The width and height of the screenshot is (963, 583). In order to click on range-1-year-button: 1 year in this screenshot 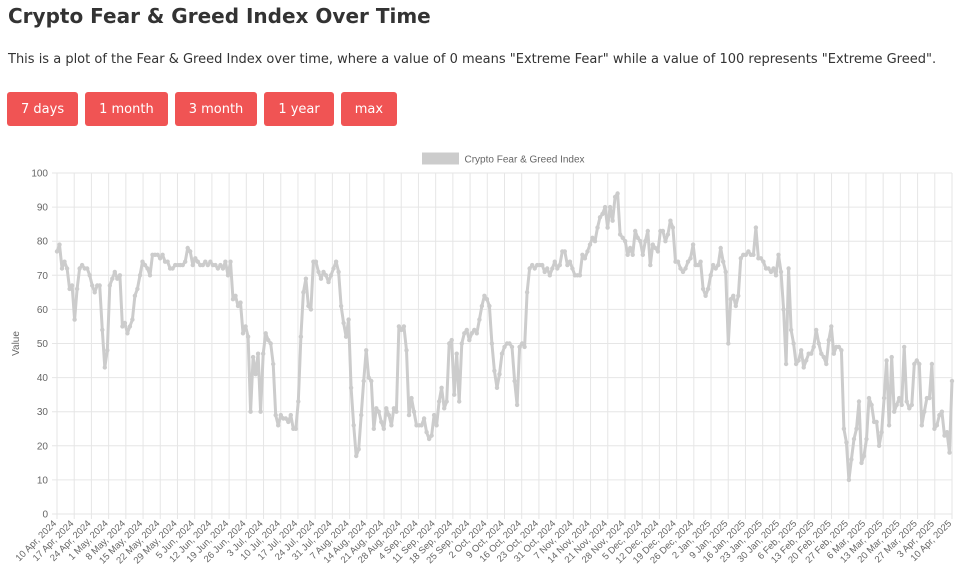, I will do `click(299, 109)`.